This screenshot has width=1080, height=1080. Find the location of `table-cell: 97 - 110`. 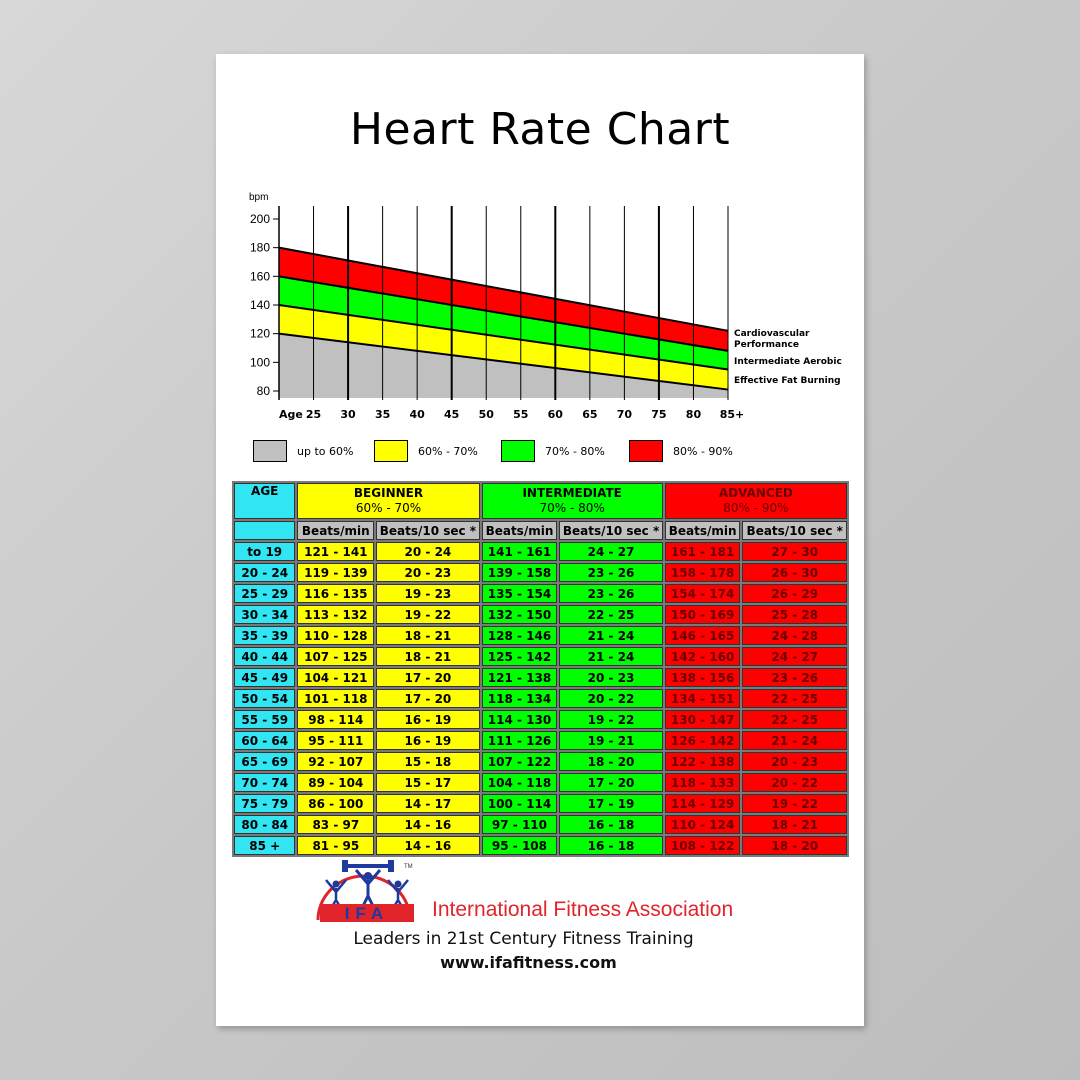

table-cell: 97 - 110 is located at coordinates (519, 824).